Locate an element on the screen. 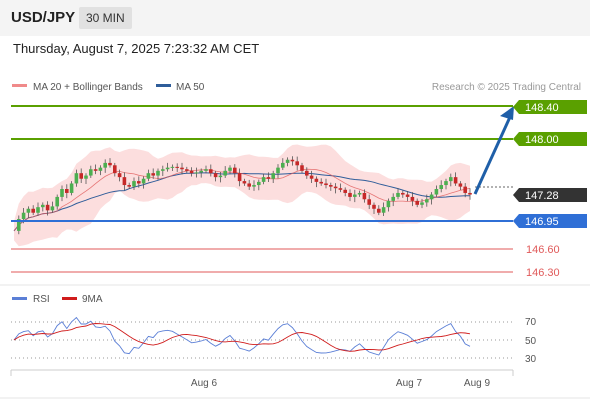 Image resolution: width=590 pixels, height=400 pixels. copyright-text: Research © 2025 Trading Central is located at coordinates (506, 87).